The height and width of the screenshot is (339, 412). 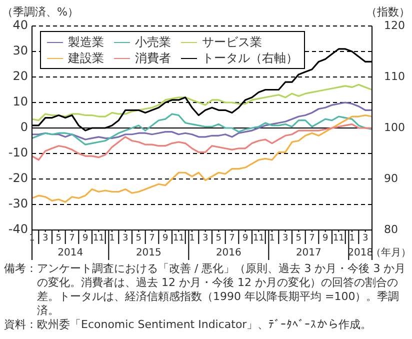 What do you see at coordinates (394, 76) in the screenshot?
I see `y2-tick-label: 110` at bounding box center [394, 76].